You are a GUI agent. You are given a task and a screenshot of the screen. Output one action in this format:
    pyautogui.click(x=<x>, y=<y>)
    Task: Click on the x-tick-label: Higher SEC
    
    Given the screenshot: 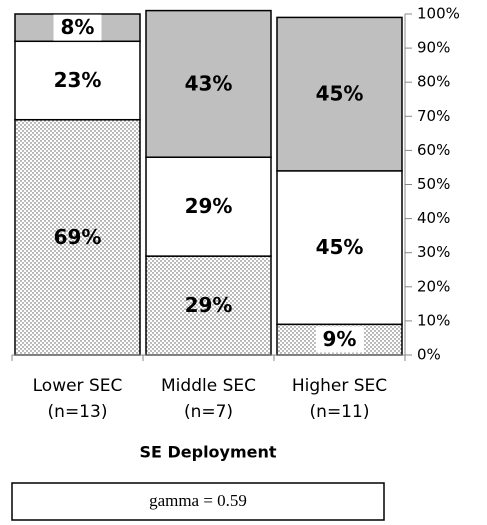 What is the action you would take?
    pyautogui.click(x=339, y=386)
    